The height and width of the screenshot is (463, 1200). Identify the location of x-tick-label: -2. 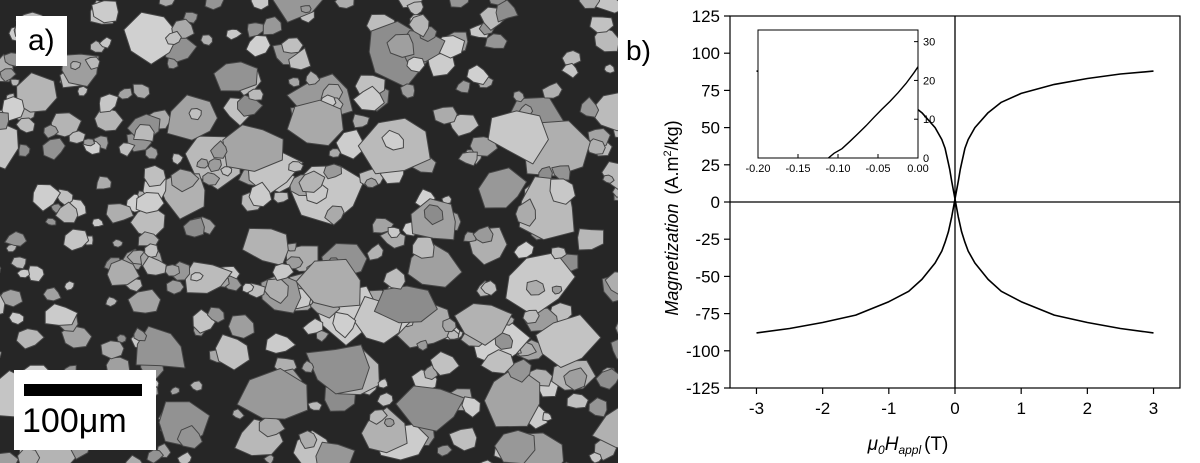
(822, 408).